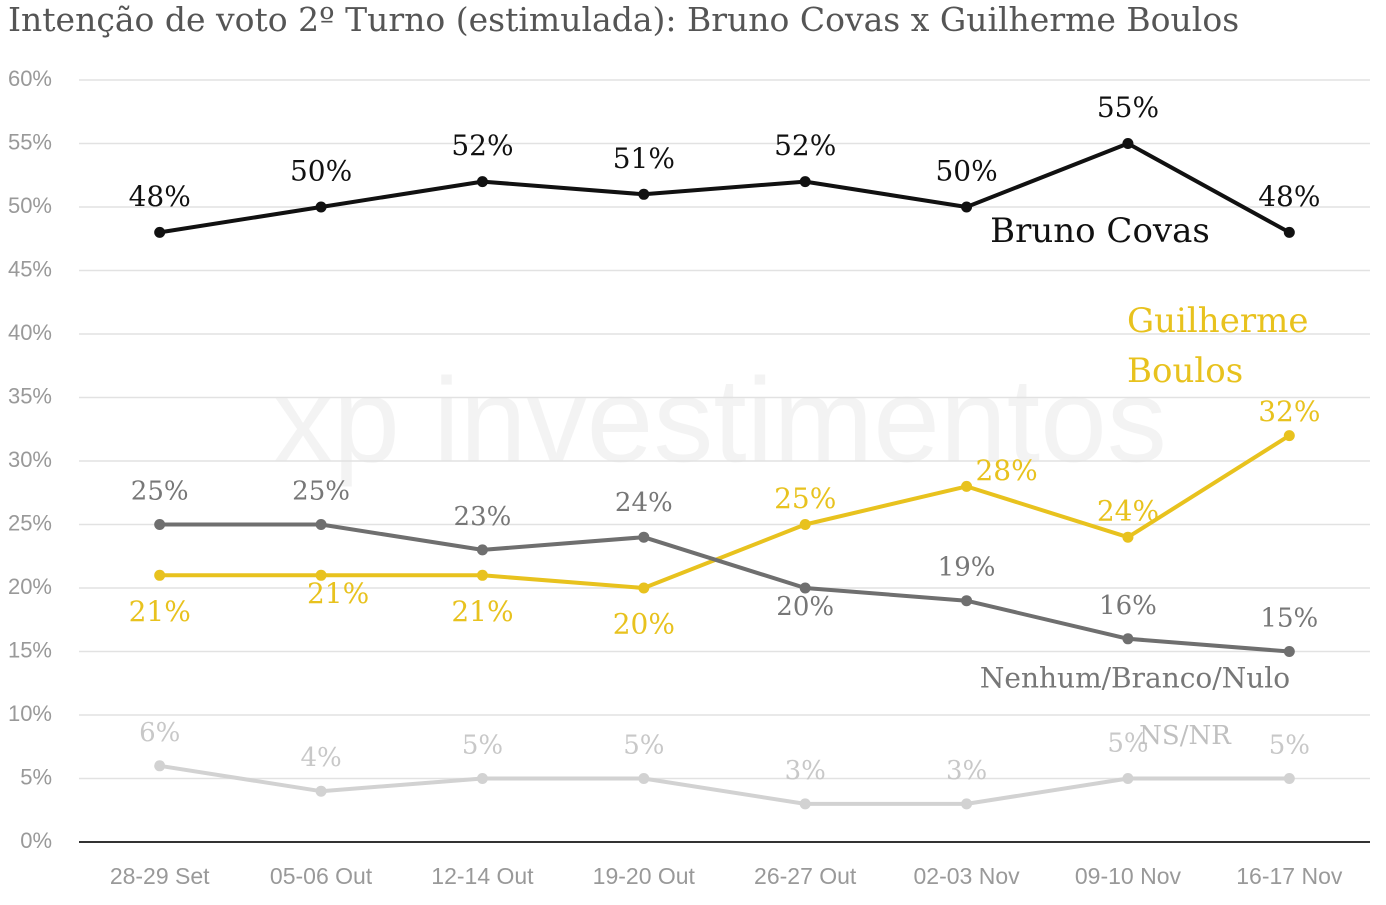 Image resolution: width=1386 pixels, height=905 pixels. Describe the element at coordinates (644, 876) in the screenshot. I see `x-tick-label: 19-20 Out` at that location.